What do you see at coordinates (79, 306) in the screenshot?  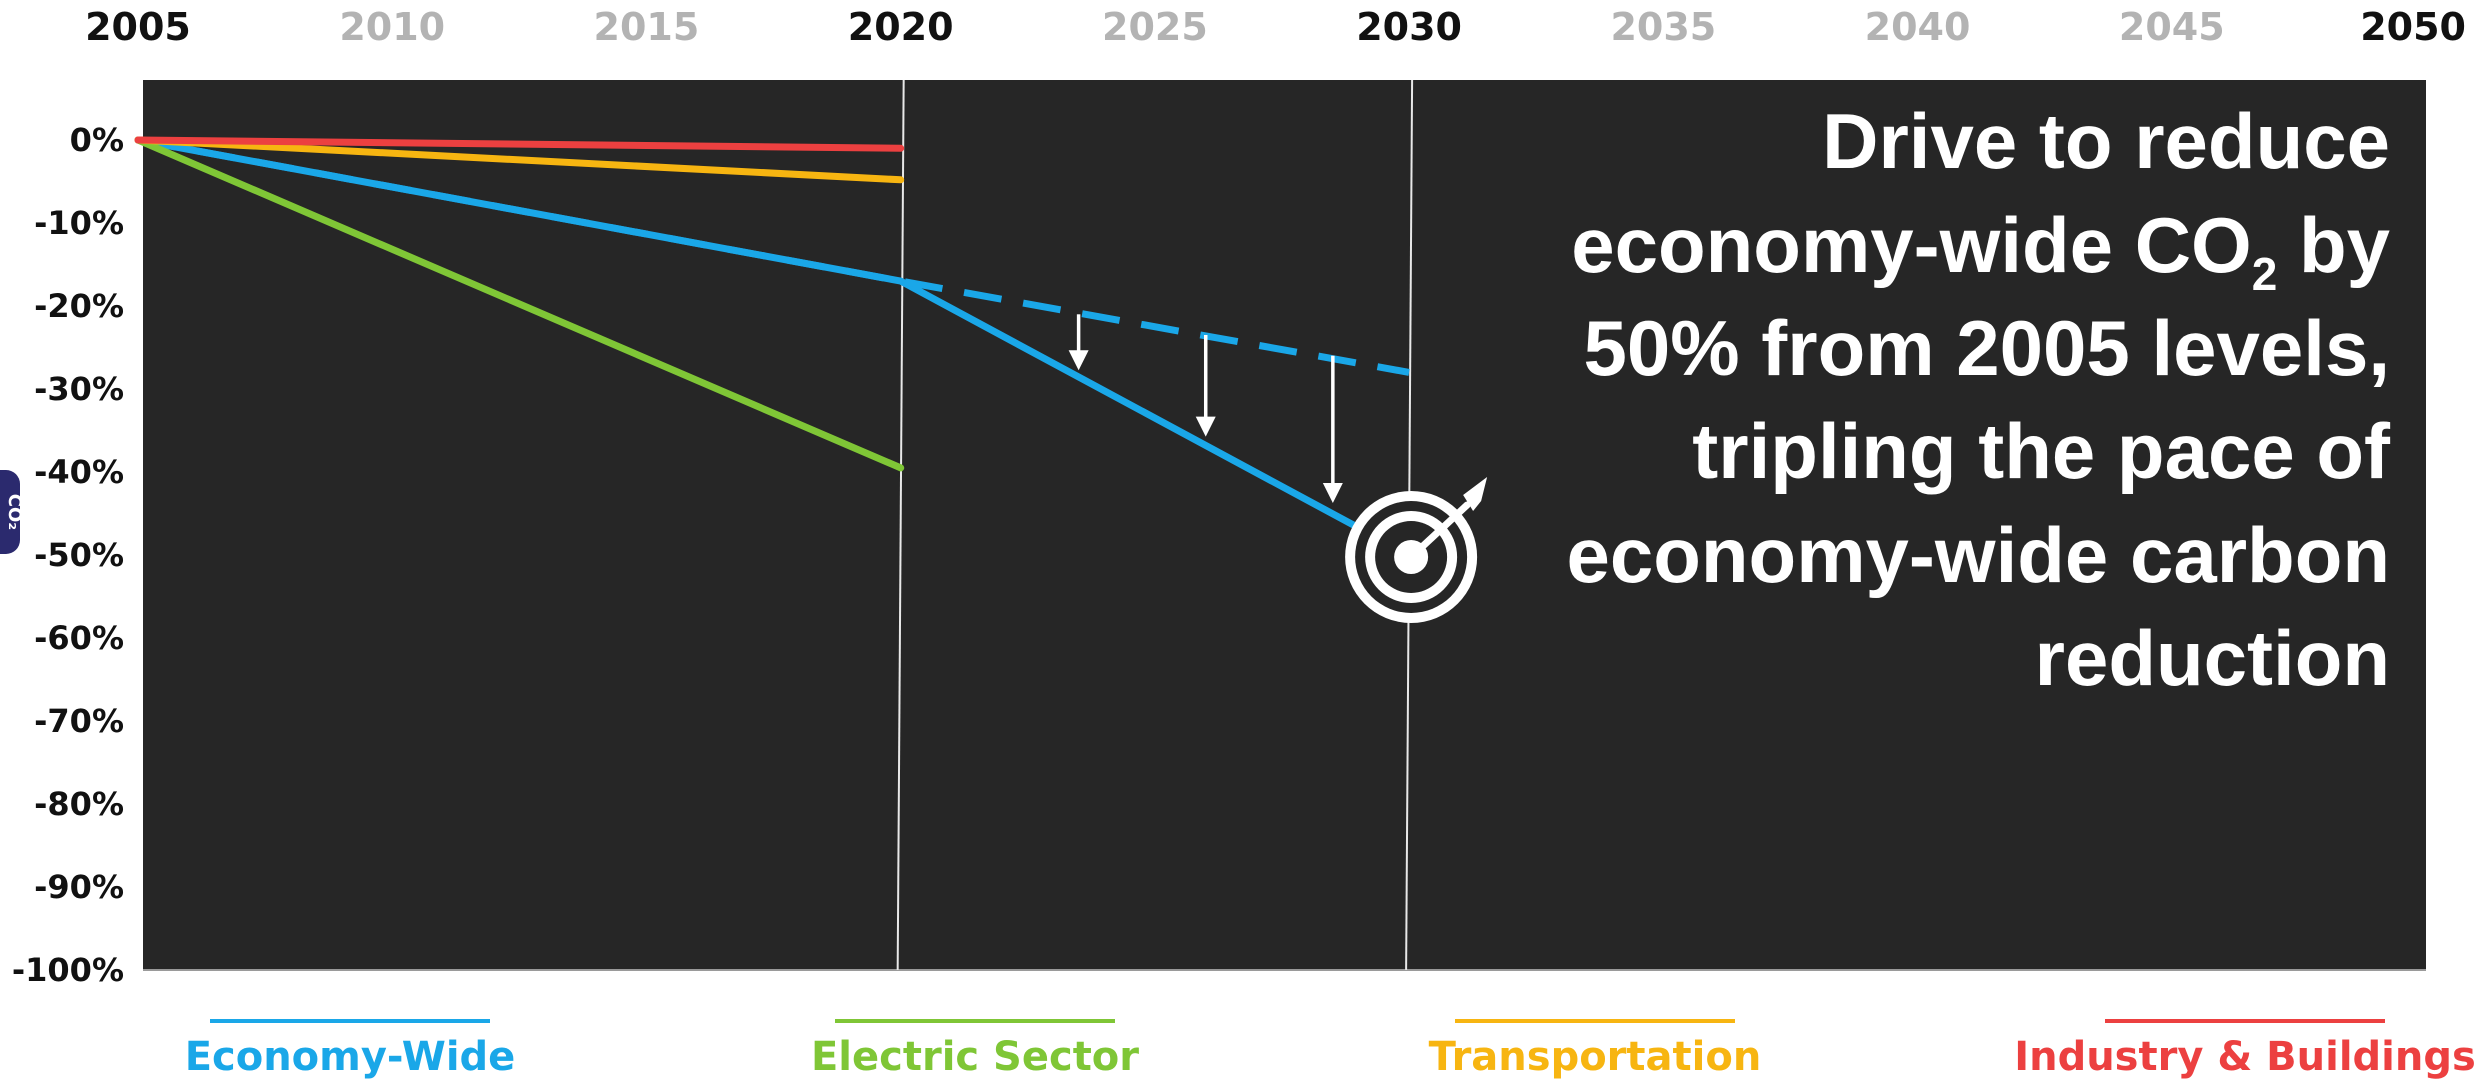 I see `y-tick-label: -20%` at bounding box center [79, 306].